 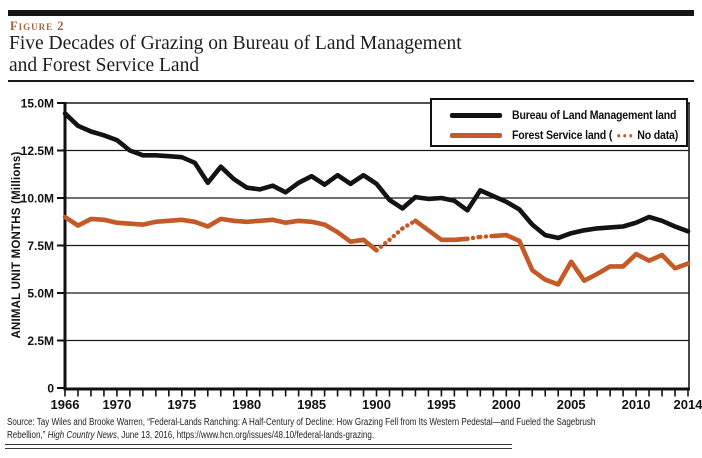 What do you see at coordinates (40, 246) in the screenshot?
I see `y-tick-label: 7.5M` at bounding box center [40, 246].